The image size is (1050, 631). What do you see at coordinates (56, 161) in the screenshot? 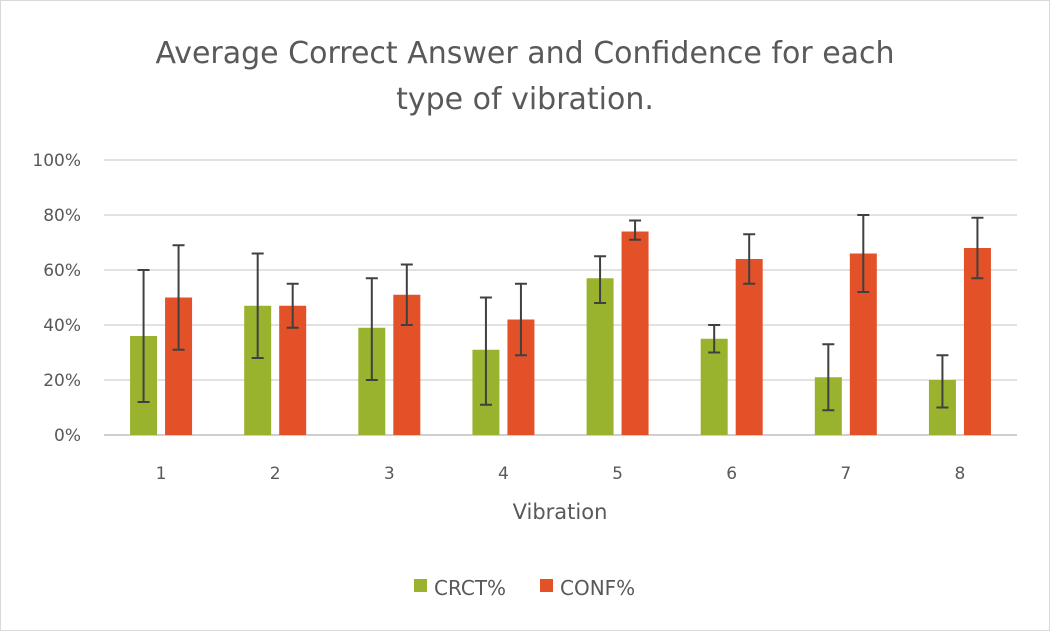
I see `y-tick-label: 100%` at bounding box center [56, 161].